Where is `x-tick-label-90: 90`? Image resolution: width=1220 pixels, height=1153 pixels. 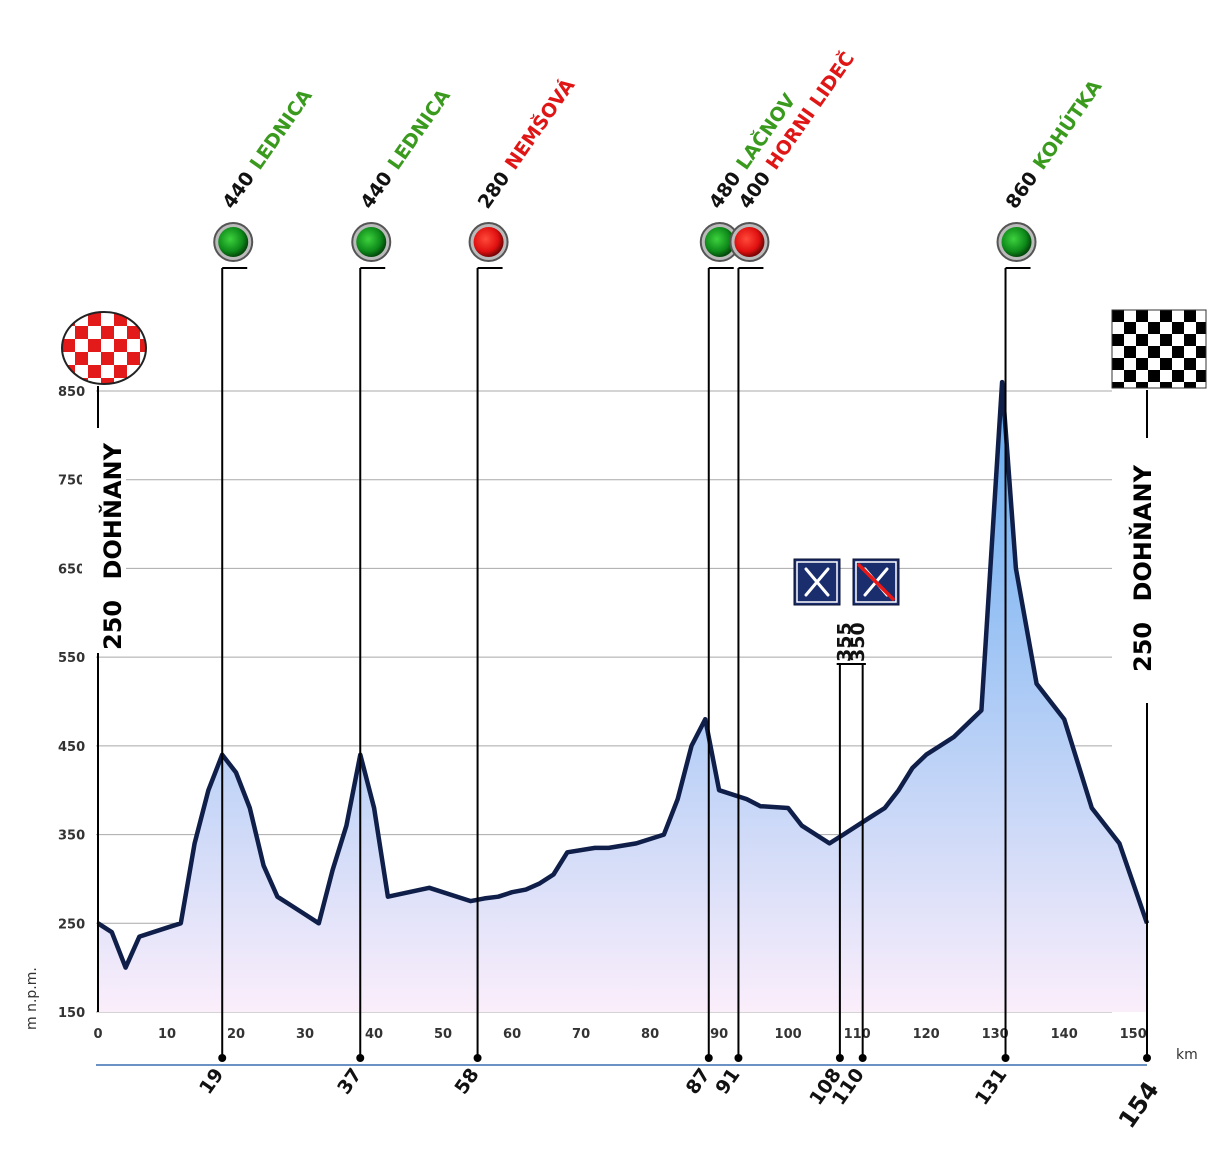
x-tick-label-90: 90 is located at coordinates (719, 1034).